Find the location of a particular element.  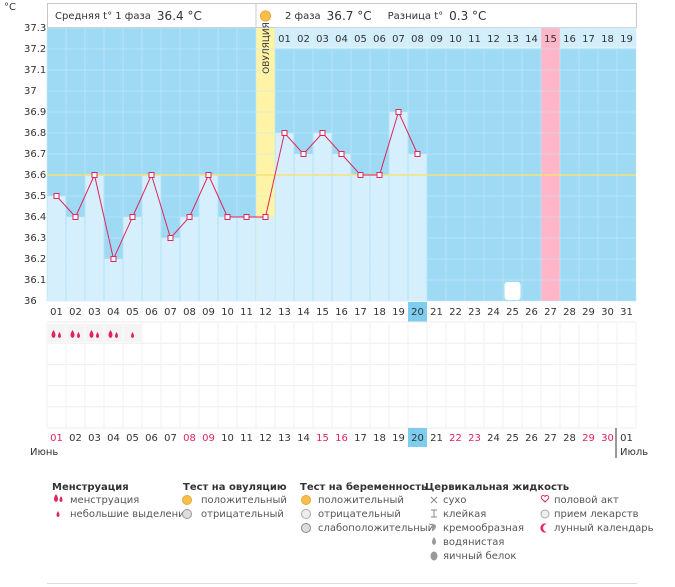

icon-dry is located at coordinates (434, 500).